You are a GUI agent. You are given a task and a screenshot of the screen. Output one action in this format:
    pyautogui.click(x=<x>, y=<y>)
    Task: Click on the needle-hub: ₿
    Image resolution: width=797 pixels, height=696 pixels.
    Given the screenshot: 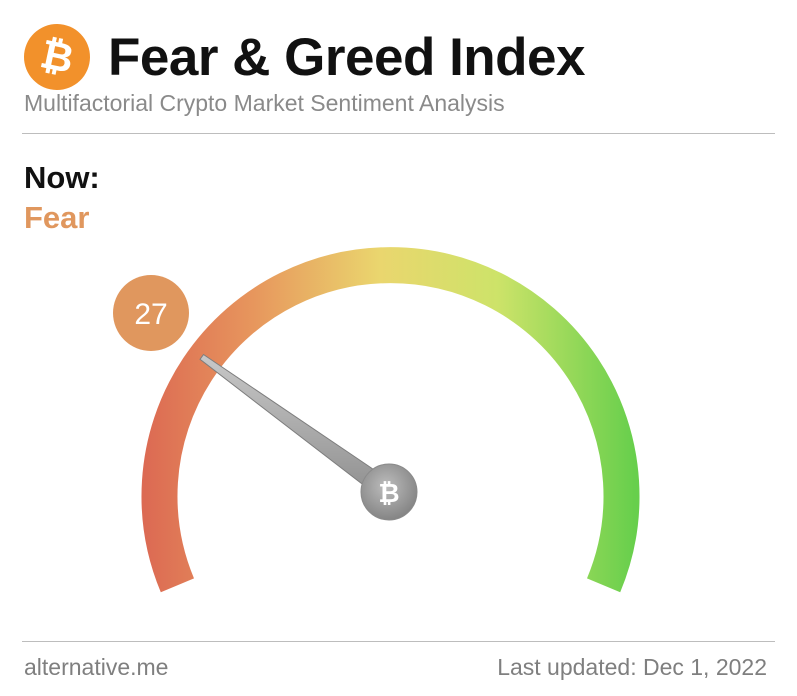 What is the action you would take?
    pyautogui.click(x=389, y=492)
    